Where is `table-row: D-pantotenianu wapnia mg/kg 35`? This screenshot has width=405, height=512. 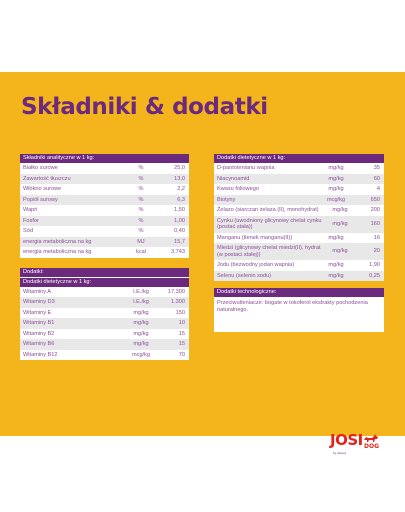 table-row: D-pantotenianu wapnia mg/kg 35 is located at coordinates (299, 168).